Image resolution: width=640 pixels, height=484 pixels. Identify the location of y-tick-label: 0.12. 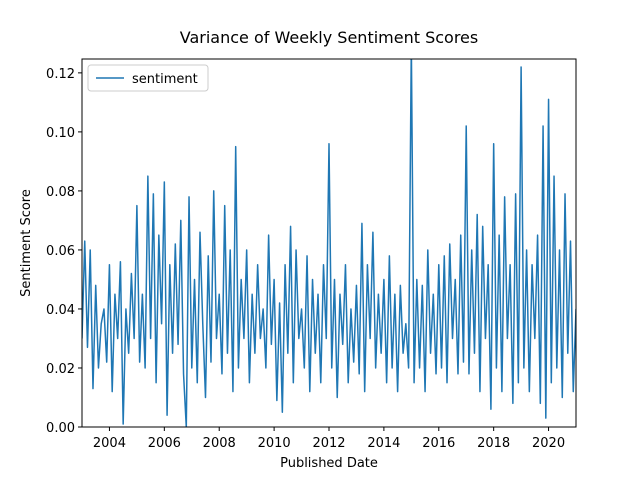
(60, 74).